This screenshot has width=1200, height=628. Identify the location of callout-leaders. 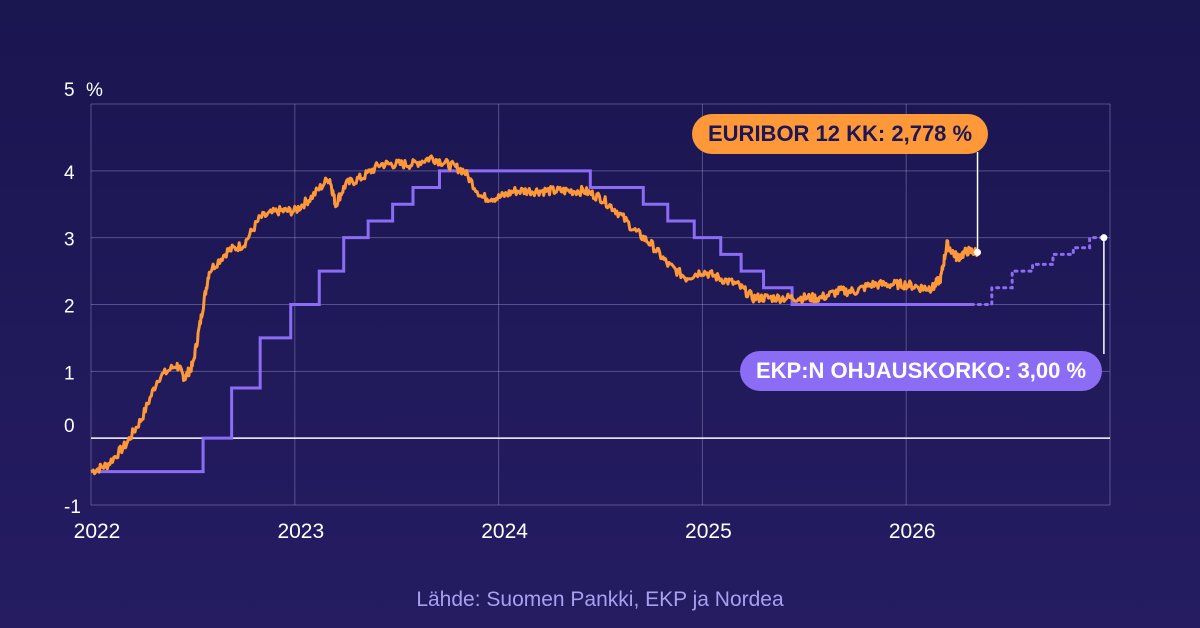
(1041, 253).